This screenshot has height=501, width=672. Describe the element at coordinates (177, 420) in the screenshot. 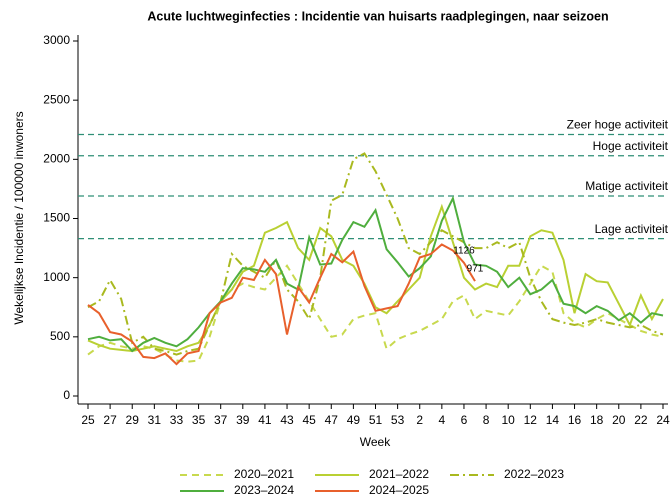

I see `x-tick-label: 33` at that location.